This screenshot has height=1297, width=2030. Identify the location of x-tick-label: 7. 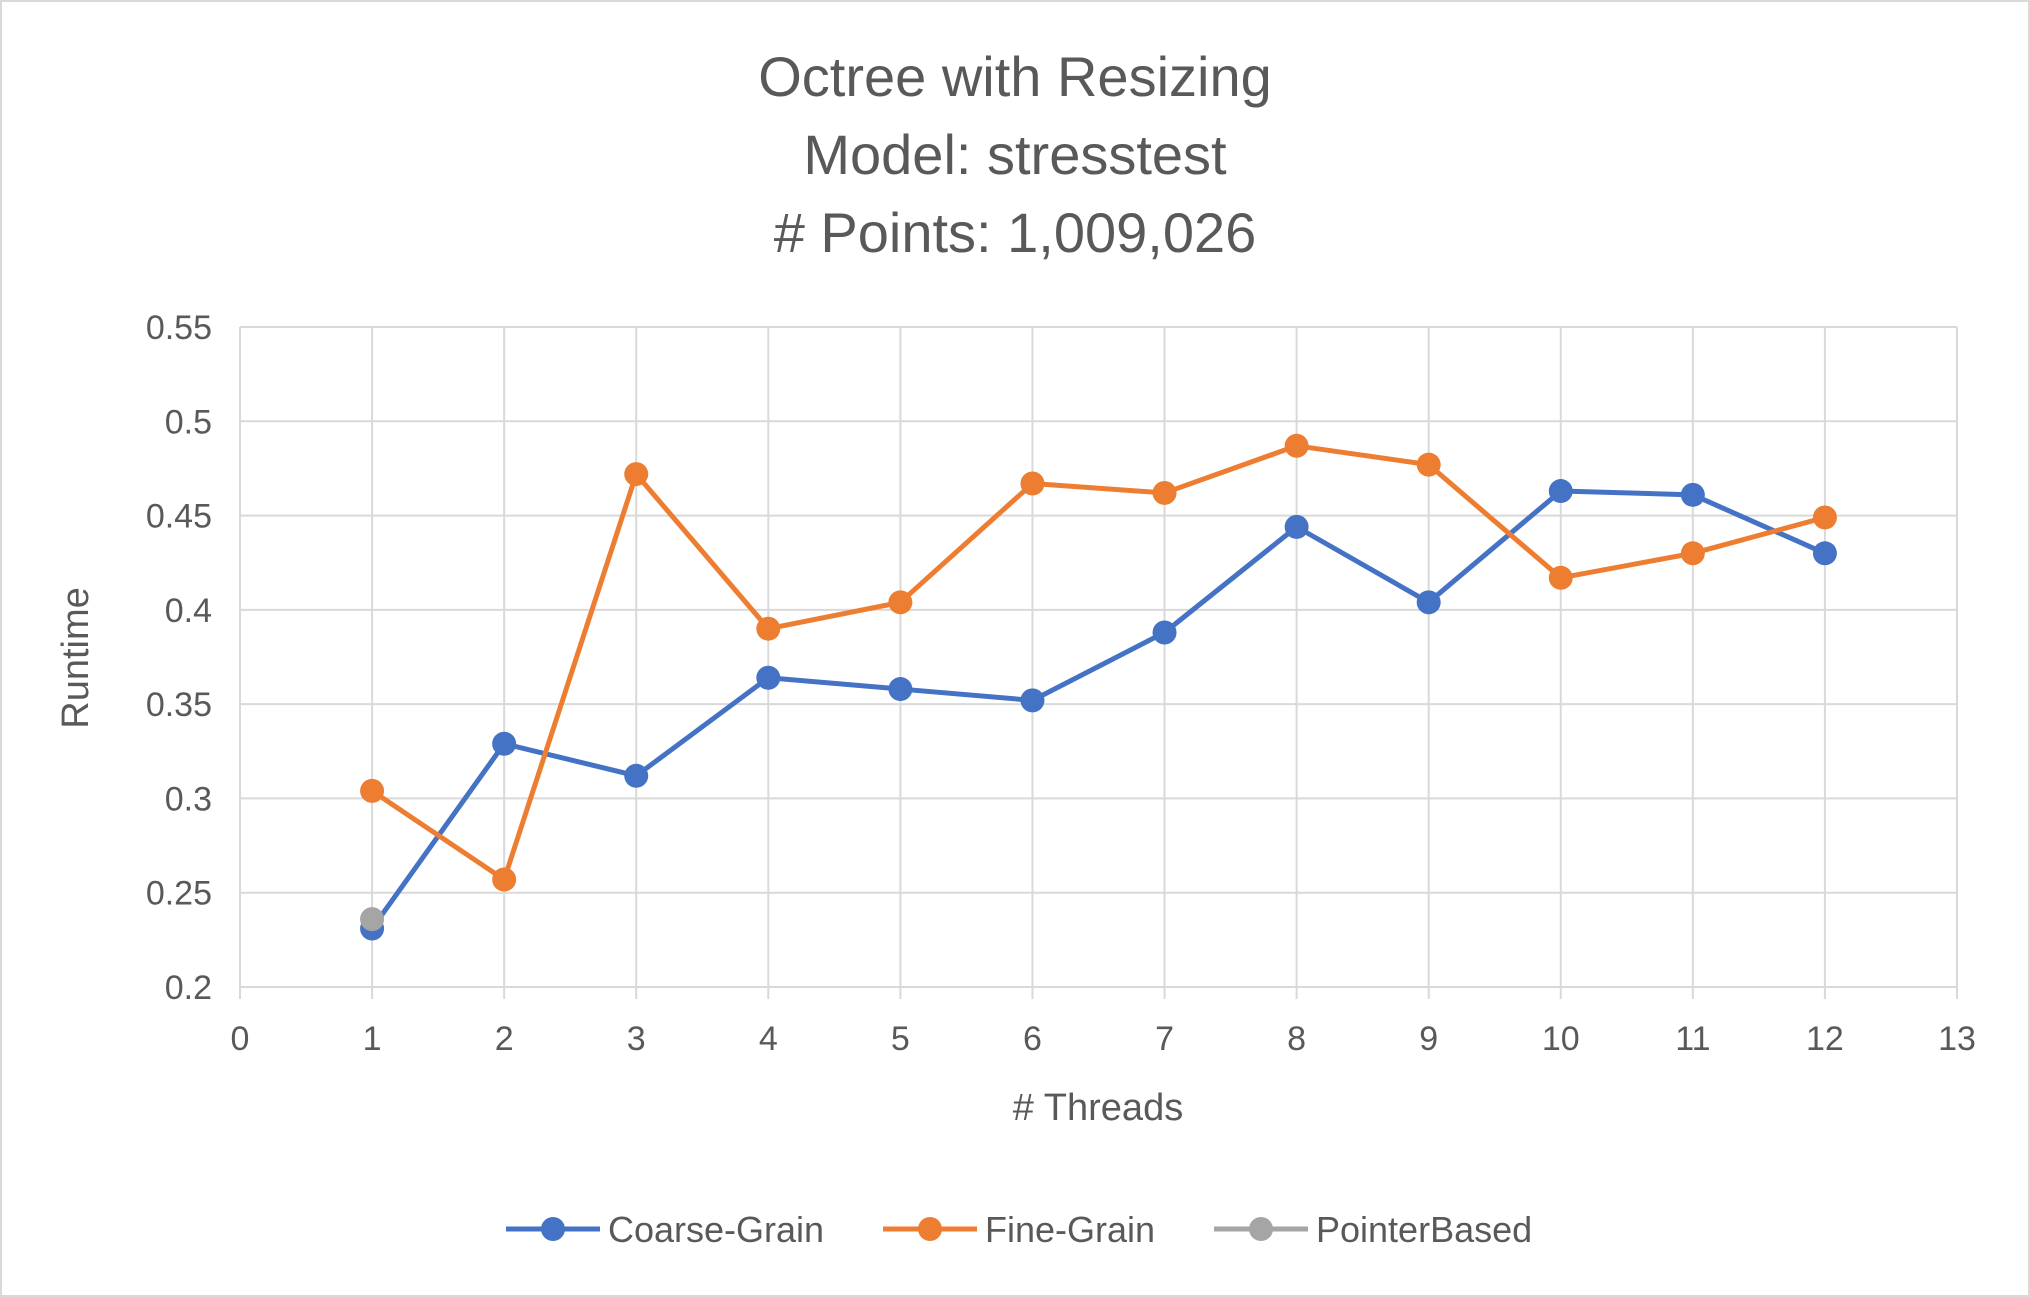
(1164, 1039).